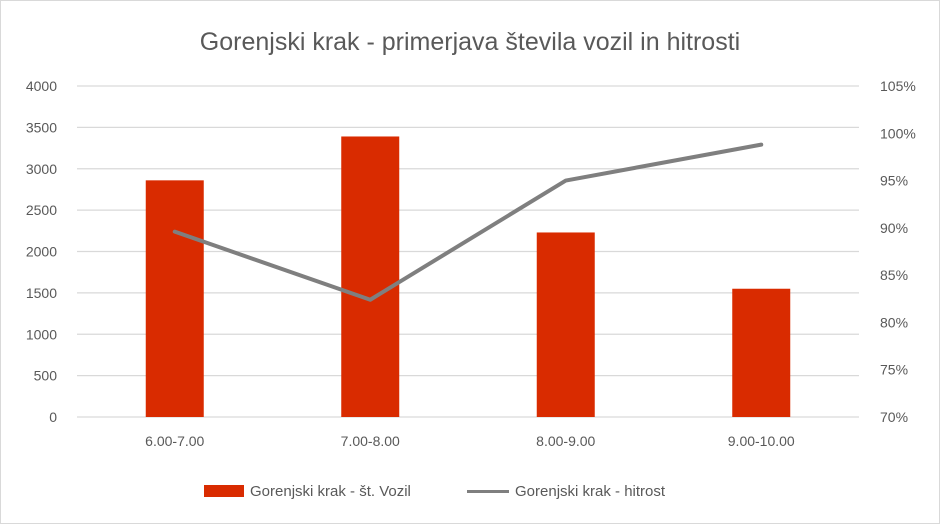  Describe the element at coordinates (761, 441) in the screenshot. I see `x-axis-tick-label: 9.00-10.00` at that location.